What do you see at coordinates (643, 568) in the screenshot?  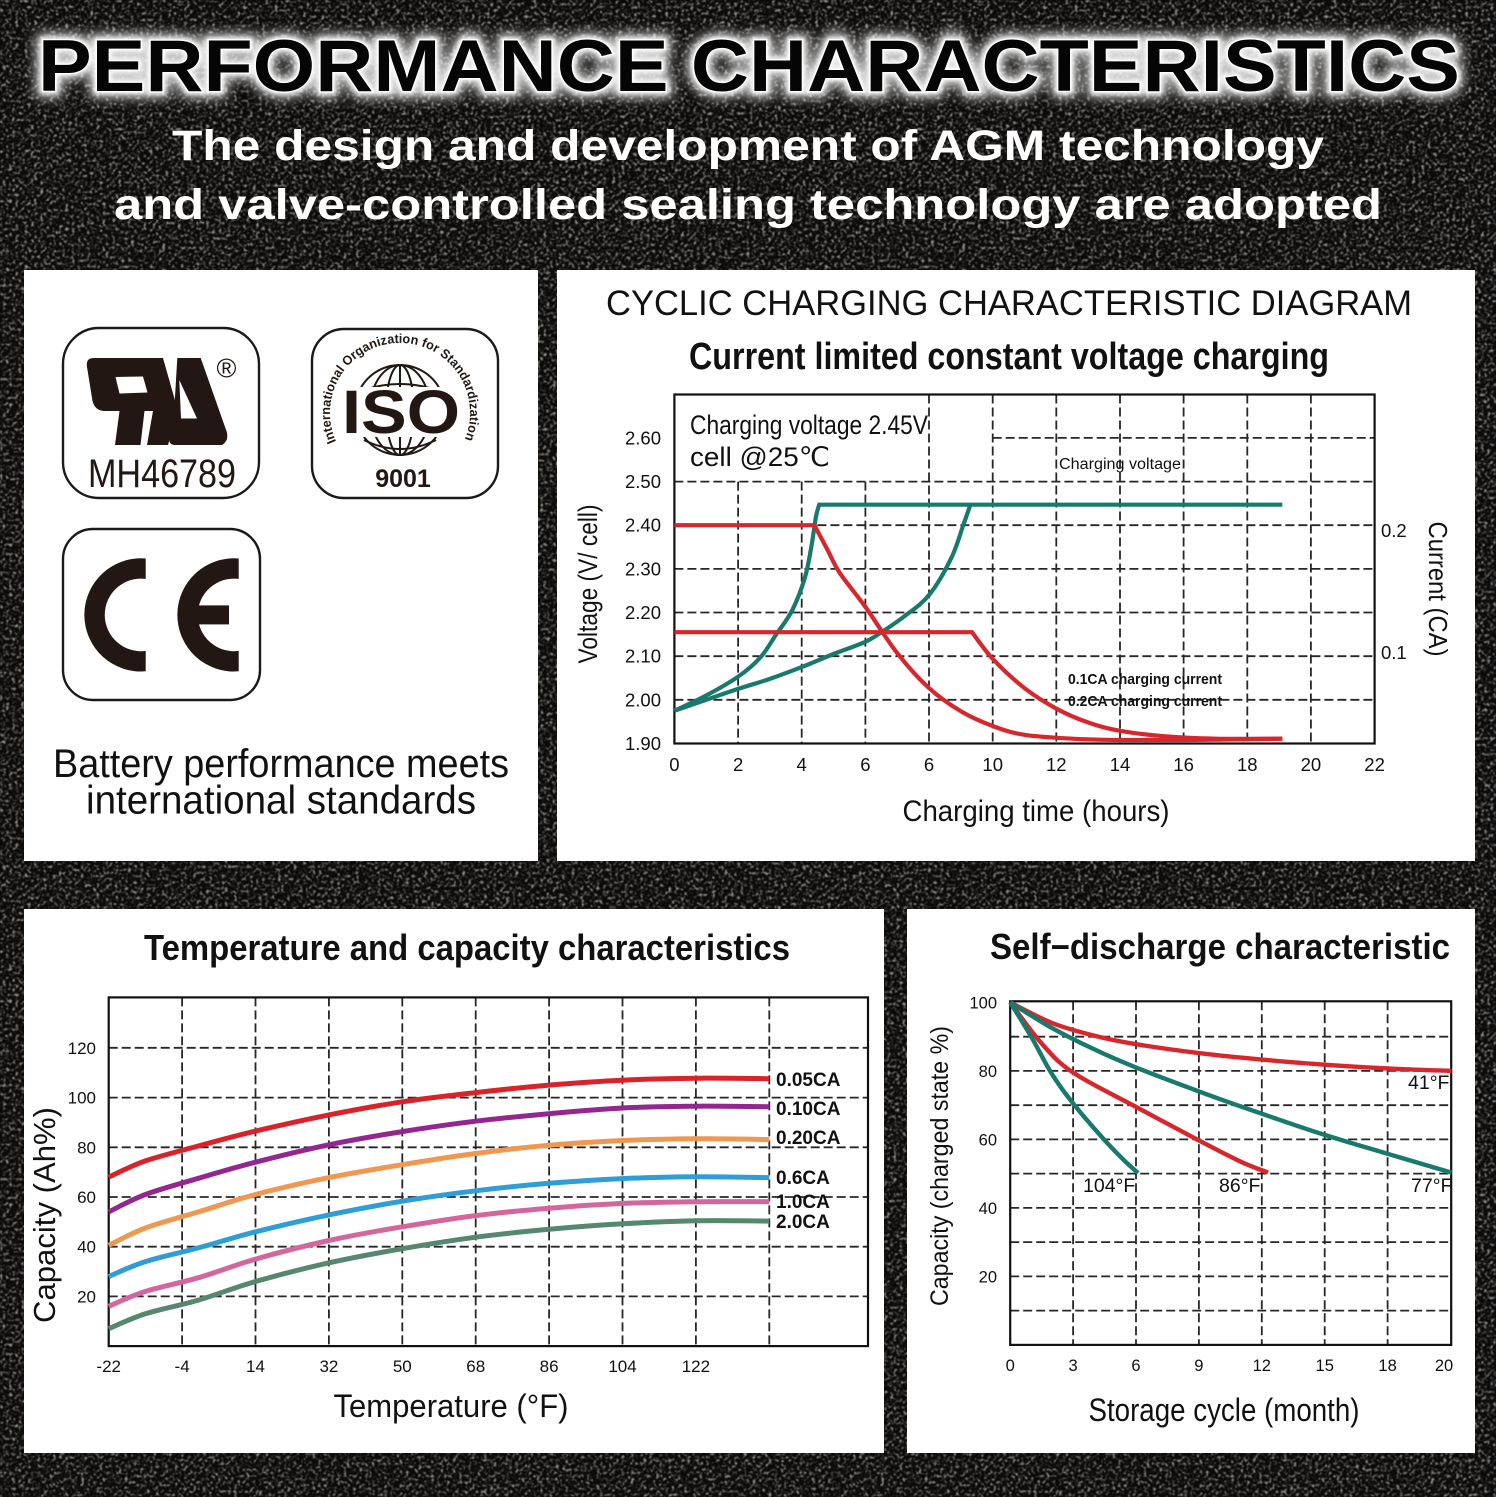 I see `svg-text: 2.30` at bounding box center [643, 568].